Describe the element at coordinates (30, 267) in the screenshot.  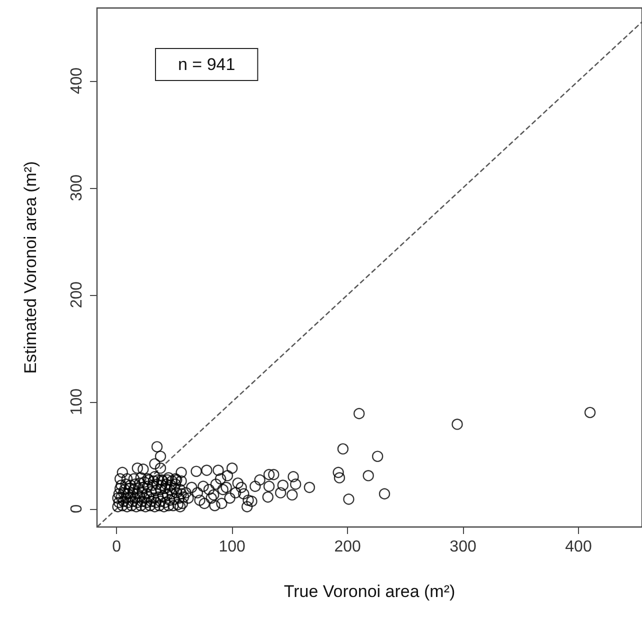
I see `y-axis-title: Estimated Voronoi area (m²)` at that location.